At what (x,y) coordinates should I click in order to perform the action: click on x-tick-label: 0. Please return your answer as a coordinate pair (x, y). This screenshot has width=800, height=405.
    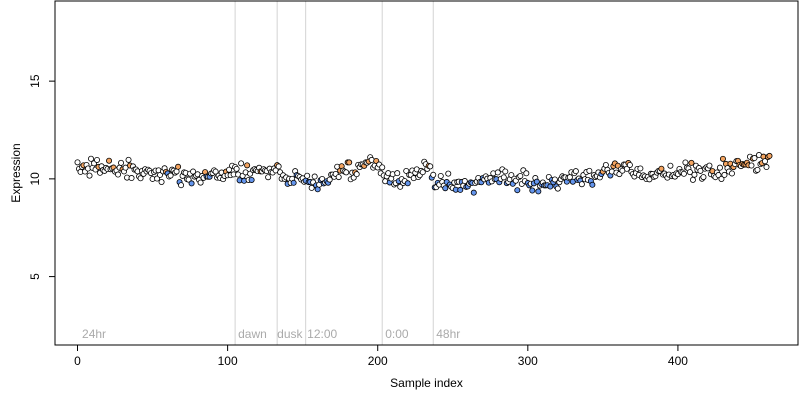
    Looking at the image, I should click on (77, 361).